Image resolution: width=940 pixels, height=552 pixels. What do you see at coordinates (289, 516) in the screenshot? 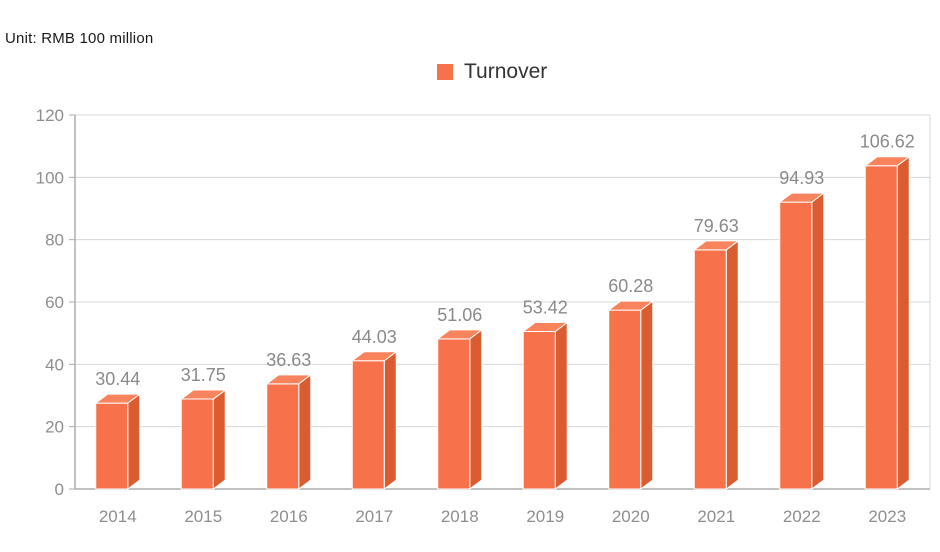
I see `x-axis-label: 2016` at bounding box center [289, 516].